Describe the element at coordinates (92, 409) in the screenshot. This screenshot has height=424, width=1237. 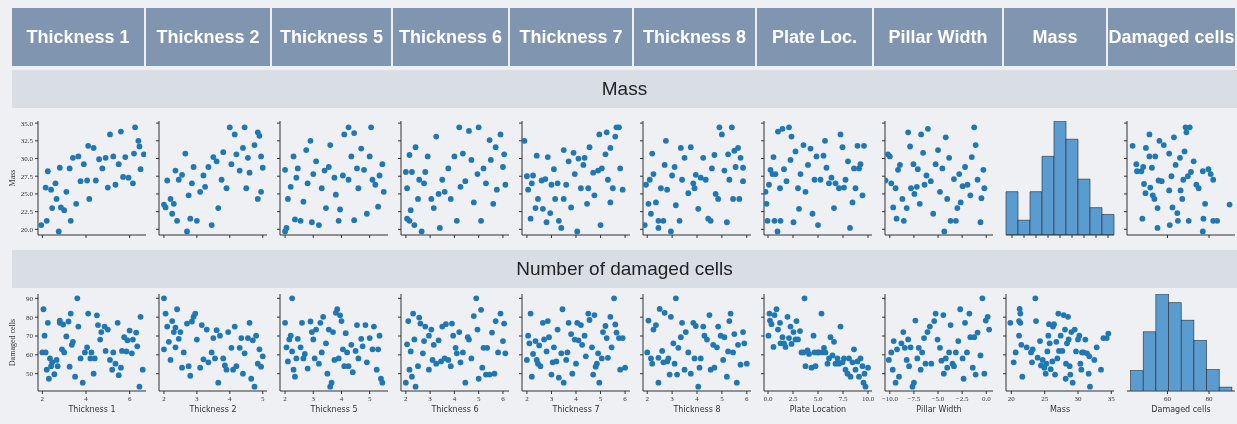
I see `x-axis-title: Thickness 1` at that location.